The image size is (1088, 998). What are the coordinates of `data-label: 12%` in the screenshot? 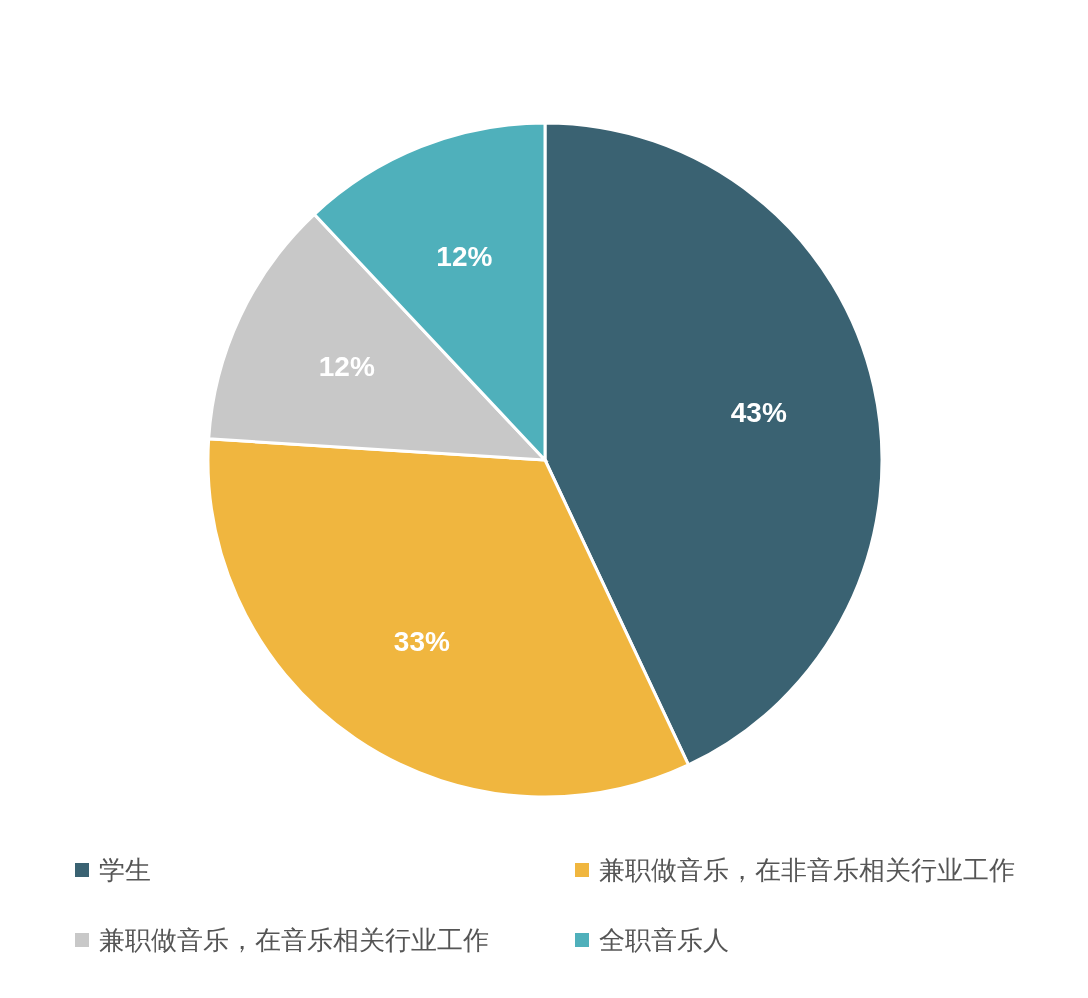 It's located at (464, 256).